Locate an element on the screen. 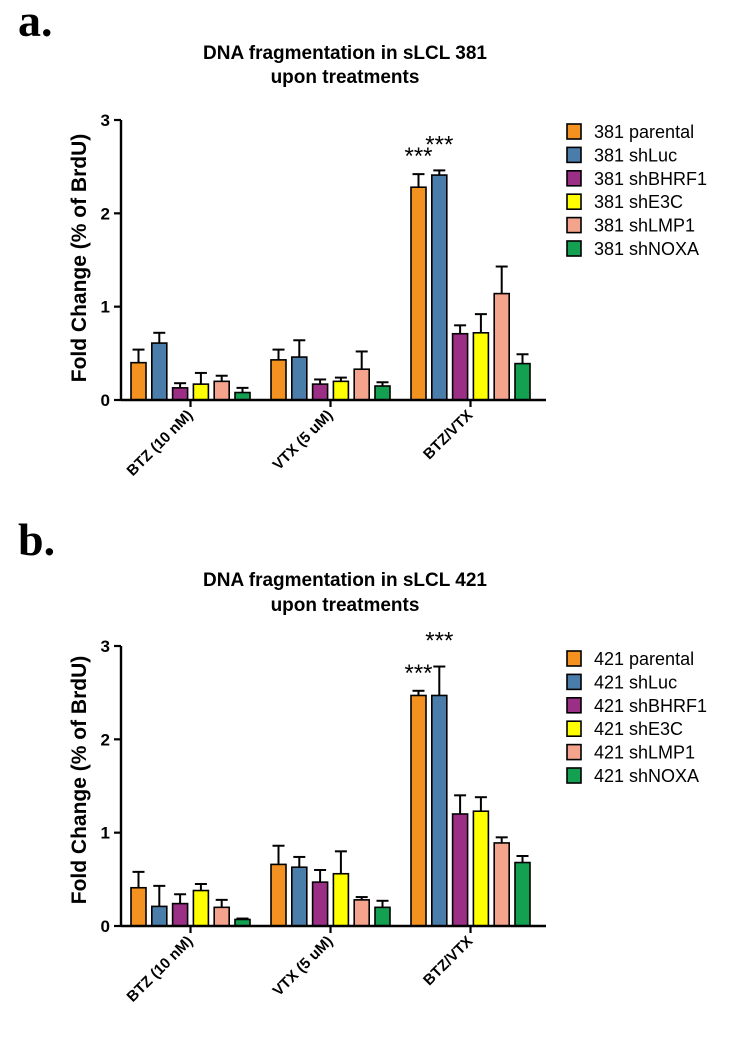  bar-btz-vtx-381-she3c is located at coordinates (481, 366).